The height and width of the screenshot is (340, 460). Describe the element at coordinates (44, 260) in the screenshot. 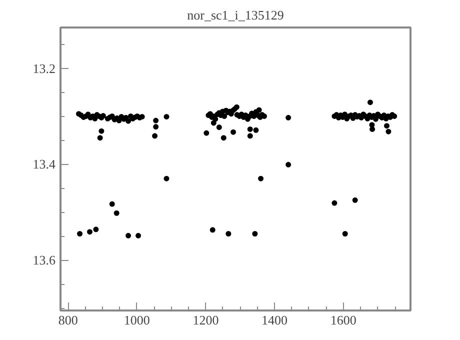

I see `y-tick-label: 13.6` at that location.